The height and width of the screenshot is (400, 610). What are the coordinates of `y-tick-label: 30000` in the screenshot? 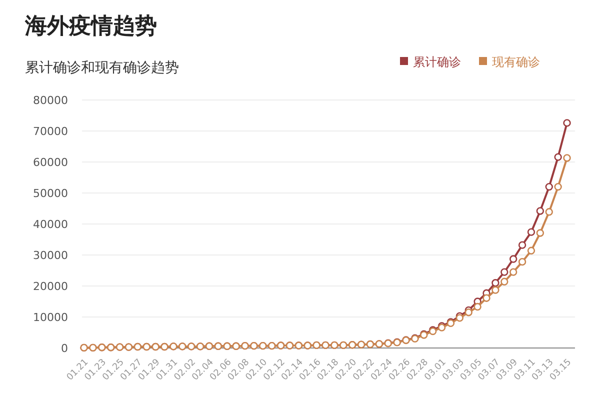 It's located at (50, 255).